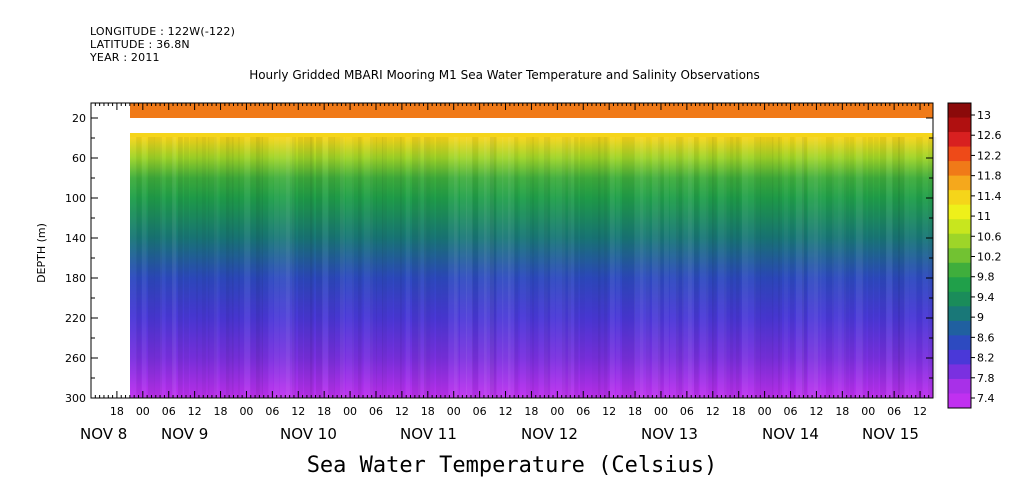 This screenshot has width=1009, height=504. Describe the element at coordinates (79, 158) in the screenshot. I see `y-tick-label: 60` at that location.